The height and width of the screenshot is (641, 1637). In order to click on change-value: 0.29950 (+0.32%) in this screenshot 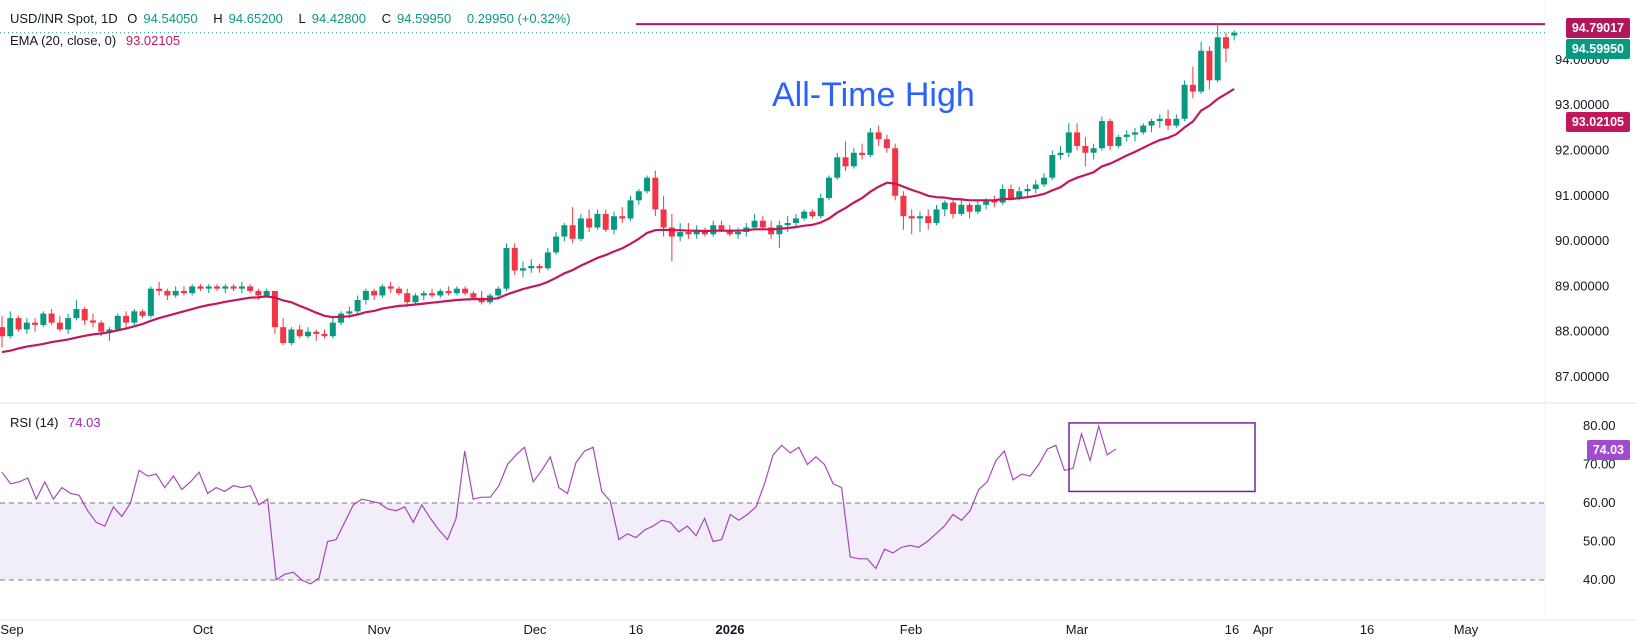, I will do `click(518, 18)`.